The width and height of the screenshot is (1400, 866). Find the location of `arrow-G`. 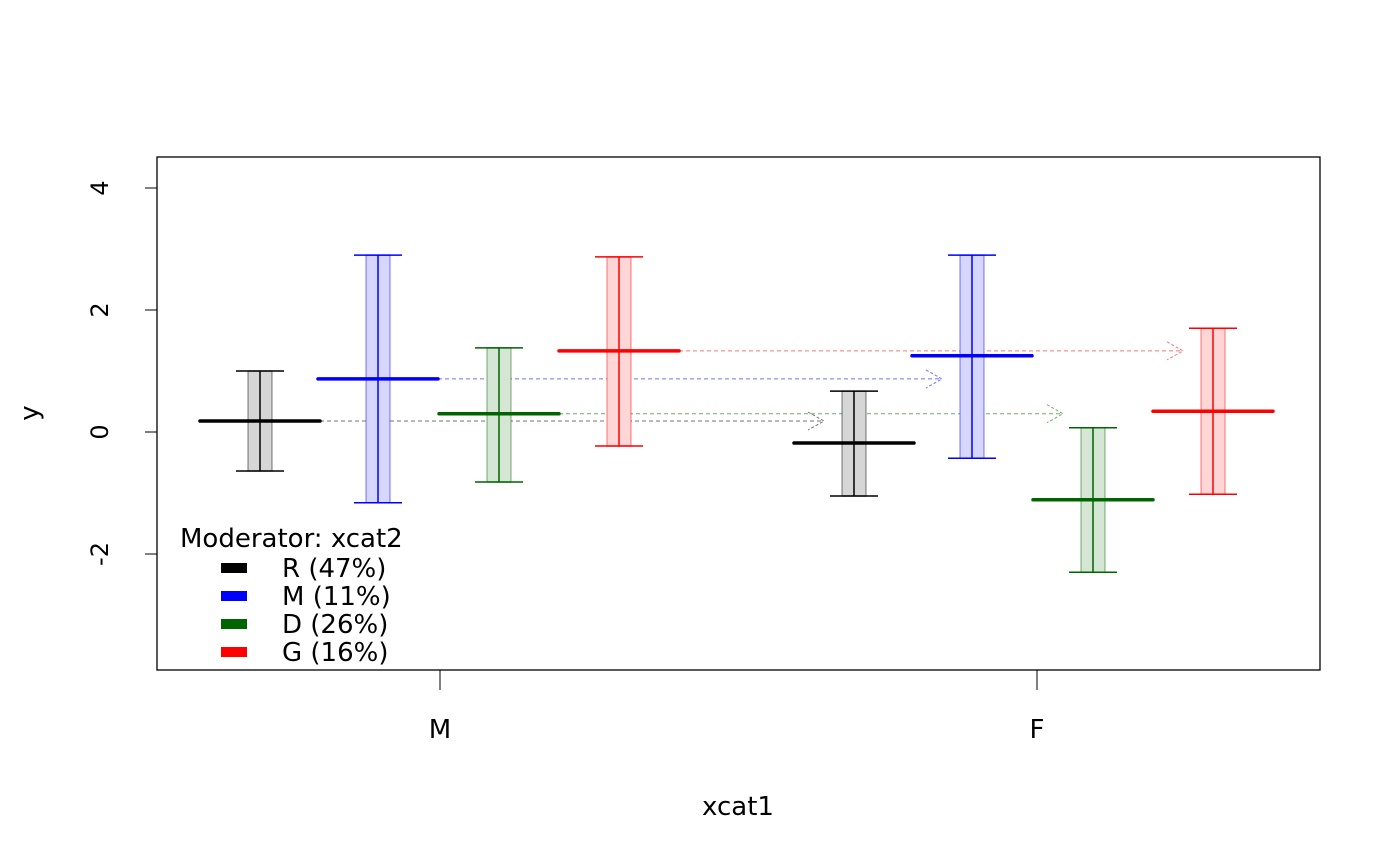

arrow-G is located at coordinates (932, 351).